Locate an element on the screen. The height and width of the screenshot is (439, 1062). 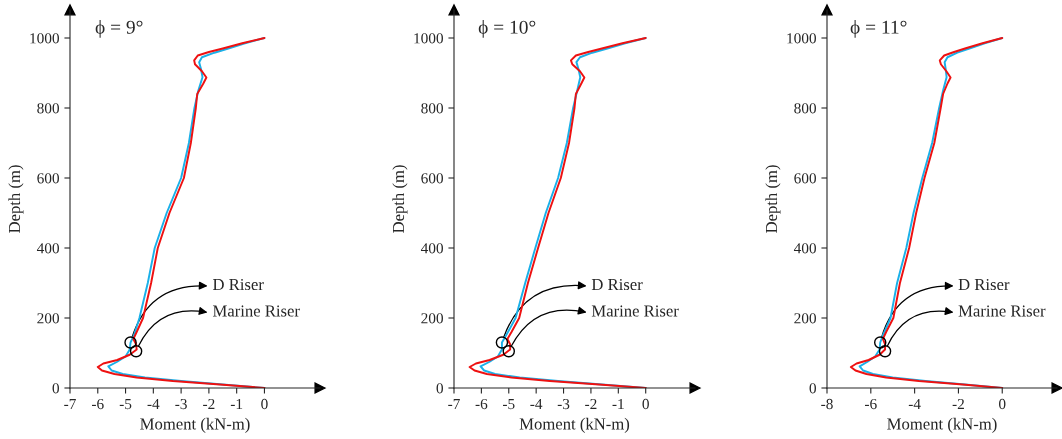
chart-title: ϕ = 9° is located at coordinates (119, 29).